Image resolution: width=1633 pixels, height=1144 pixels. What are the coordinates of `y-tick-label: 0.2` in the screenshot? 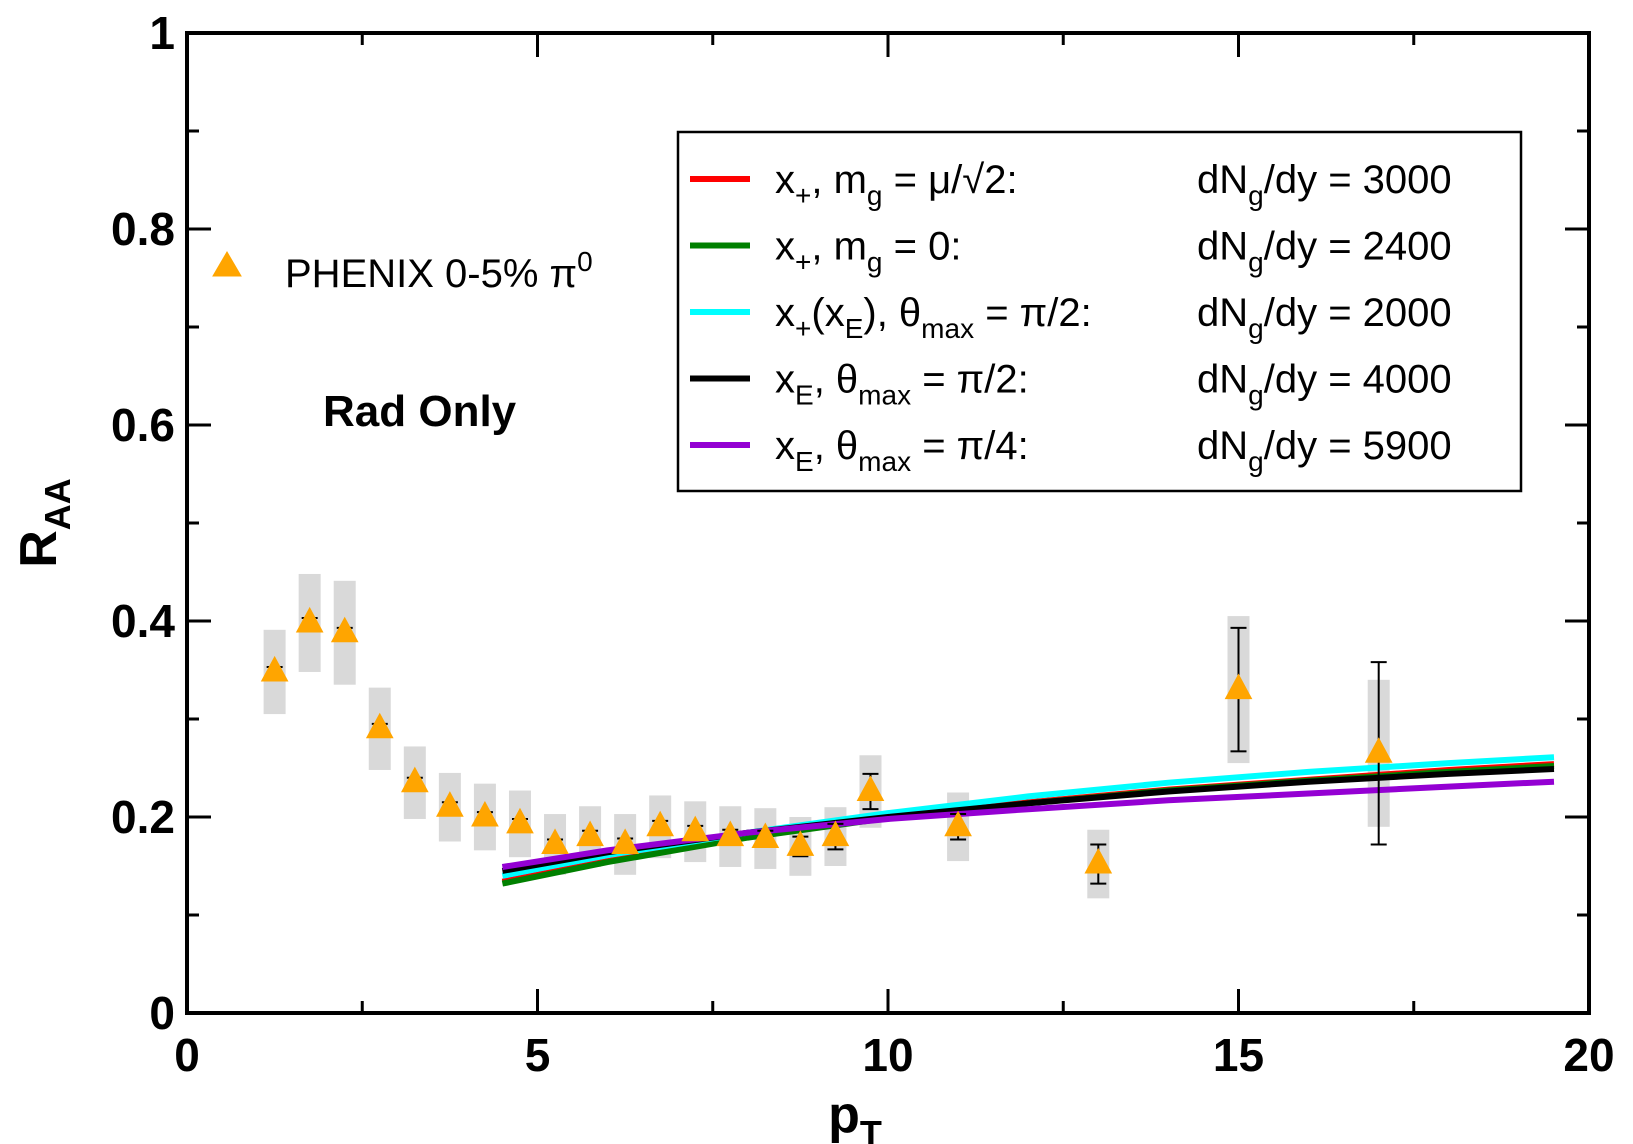 It's located at (143, 817).